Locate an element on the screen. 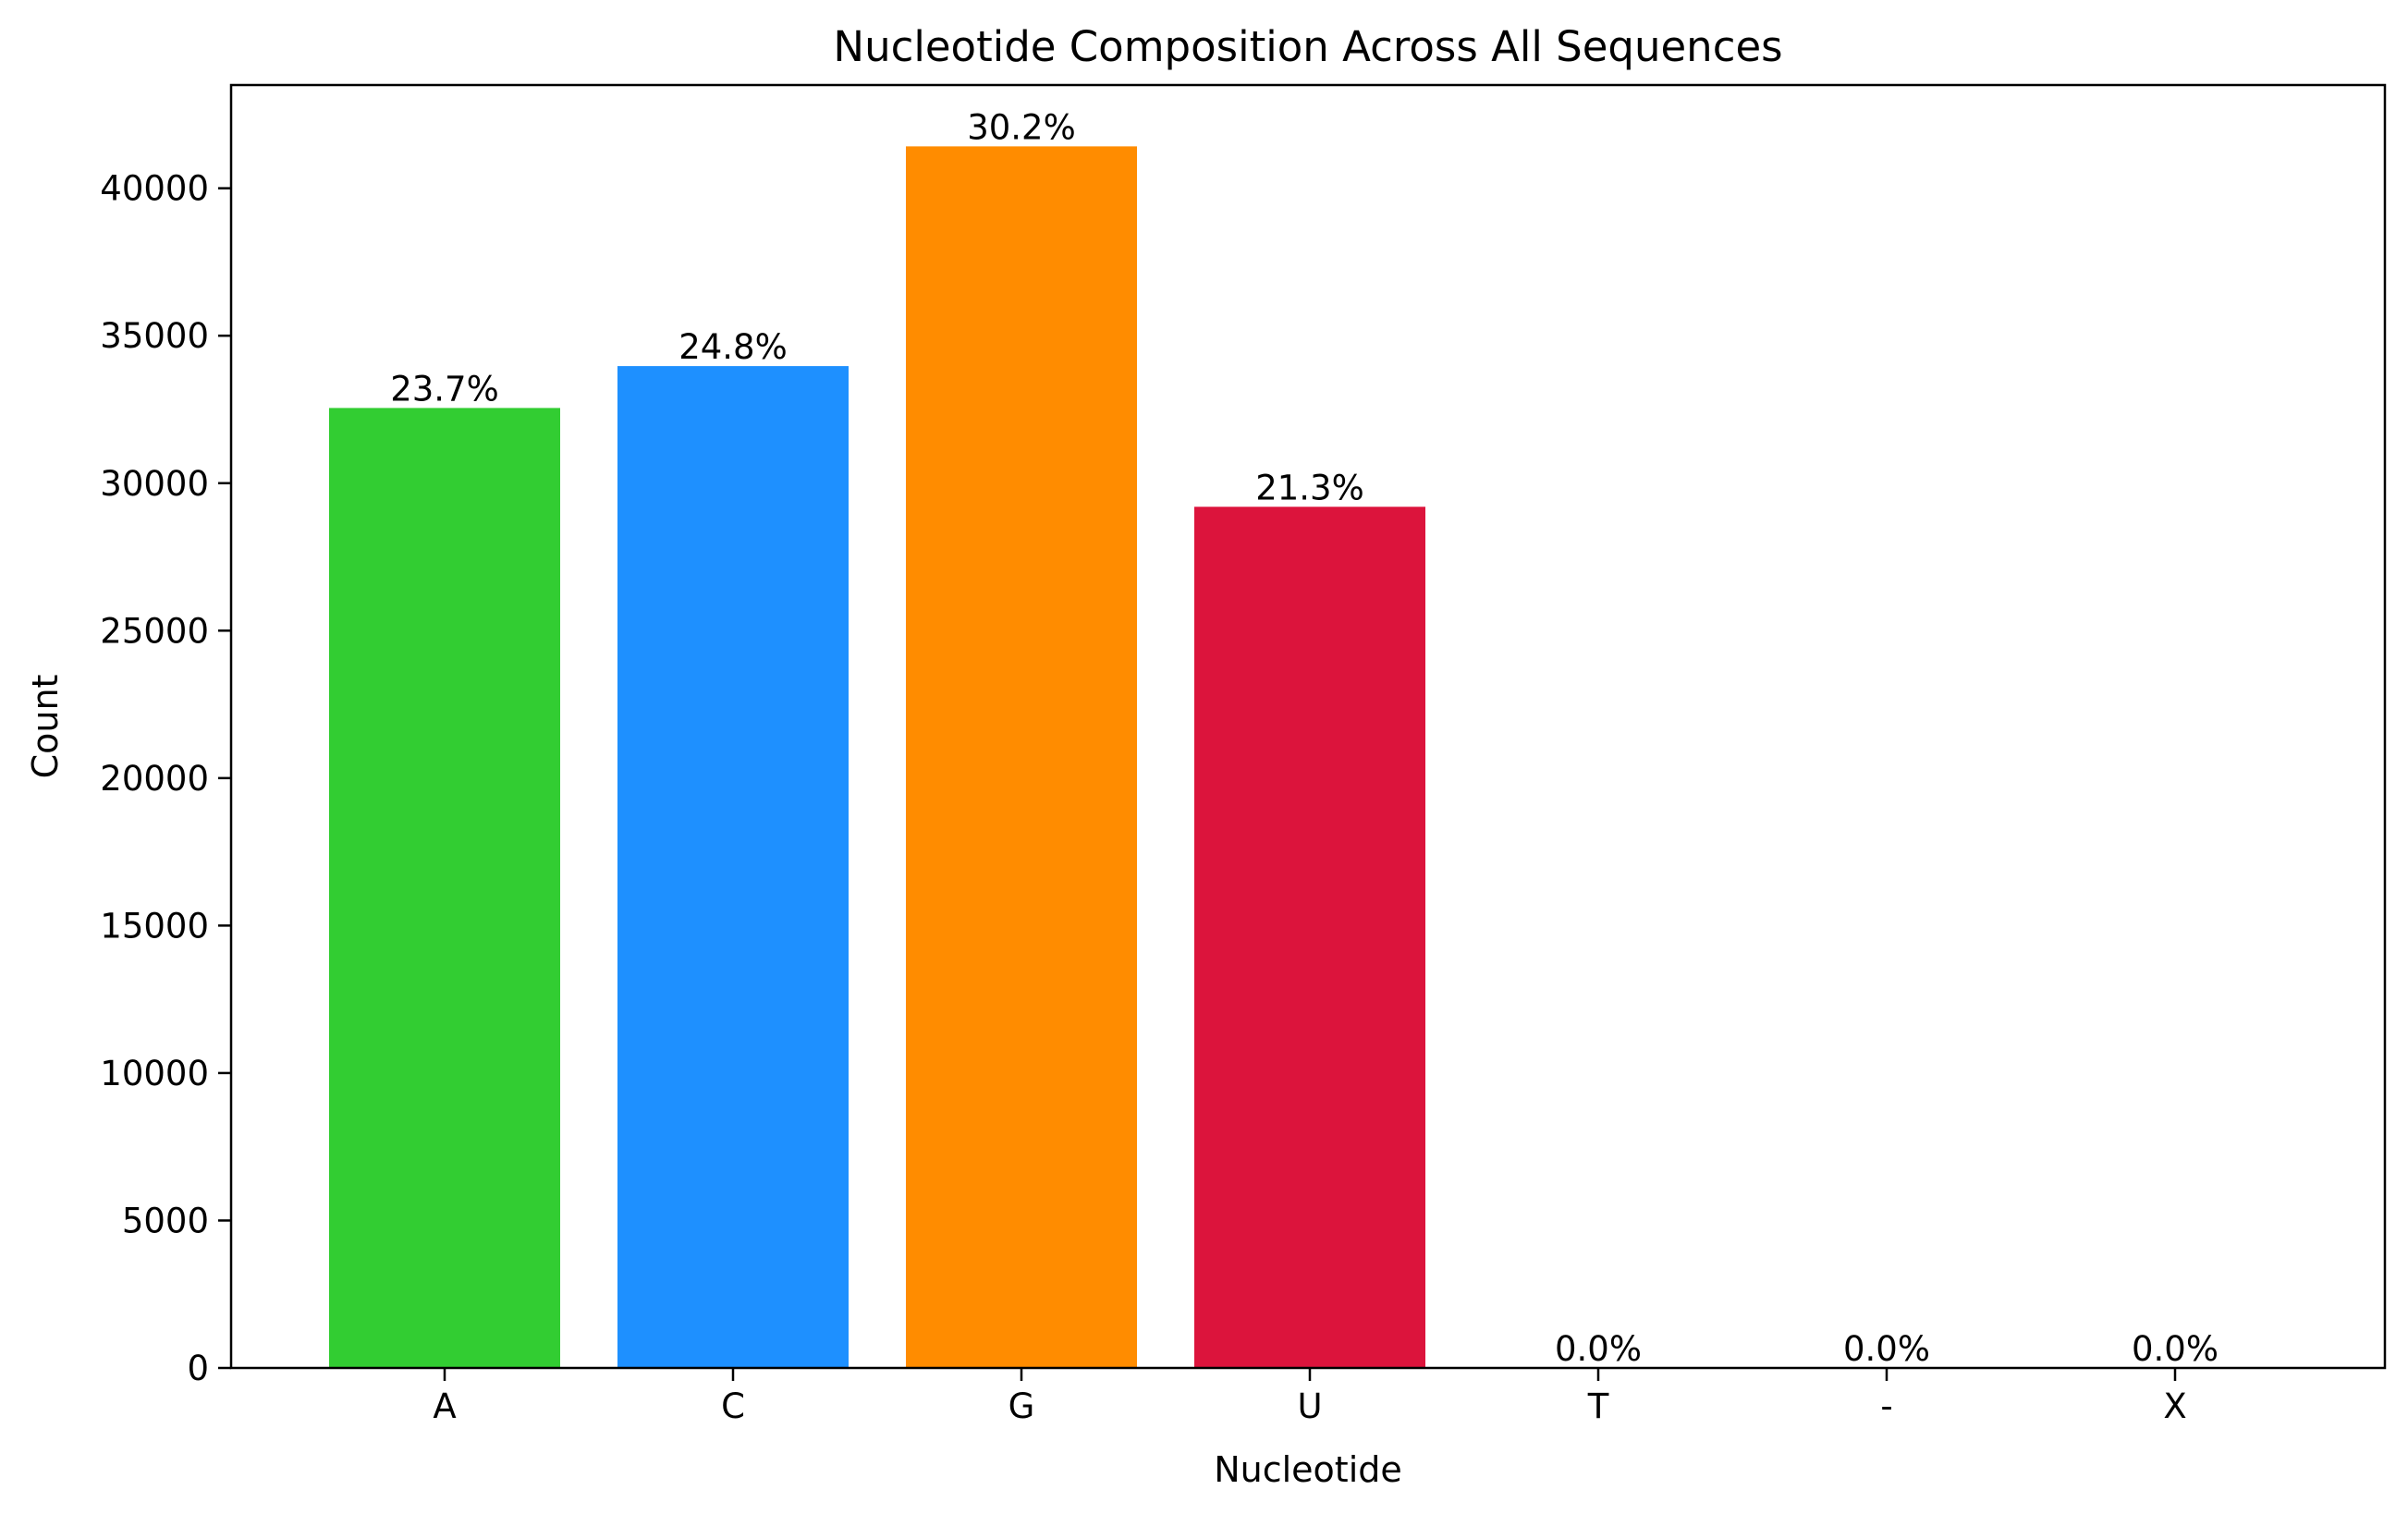 The height and width of the screenshot is (1514, 2408). x-tick-label: U is located at coordinates (1309, 1406).